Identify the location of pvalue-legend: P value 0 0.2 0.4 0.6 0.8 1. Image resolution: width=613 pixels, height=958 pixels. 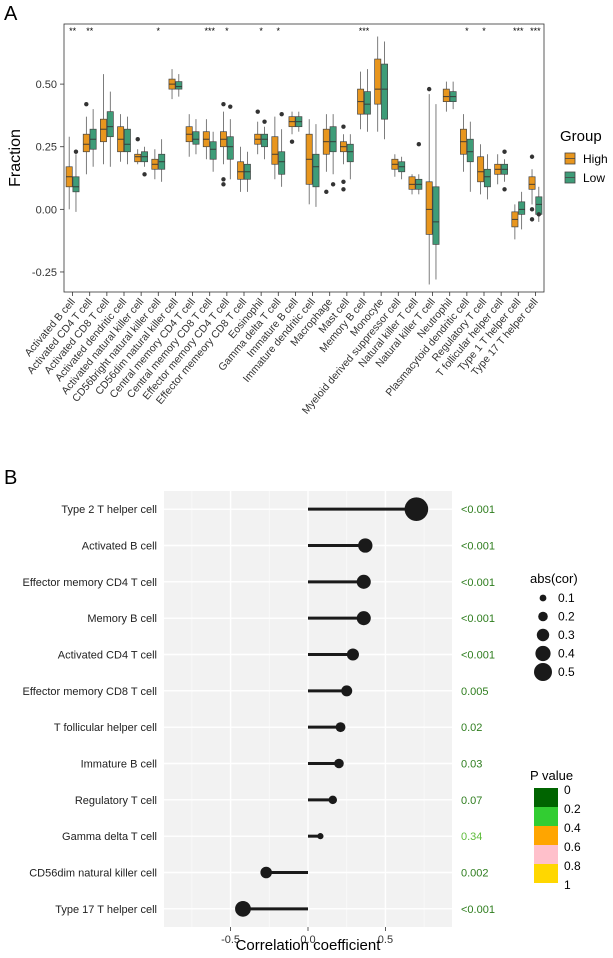
(555, 830).